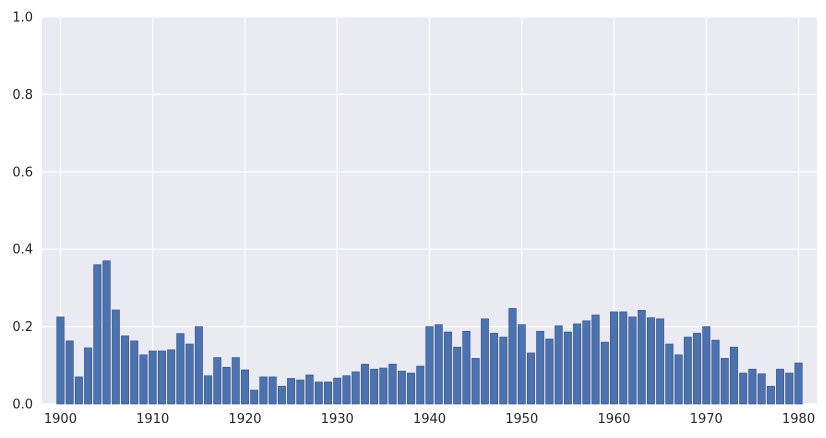  I want to click on bar-1934, so click(374, 386).